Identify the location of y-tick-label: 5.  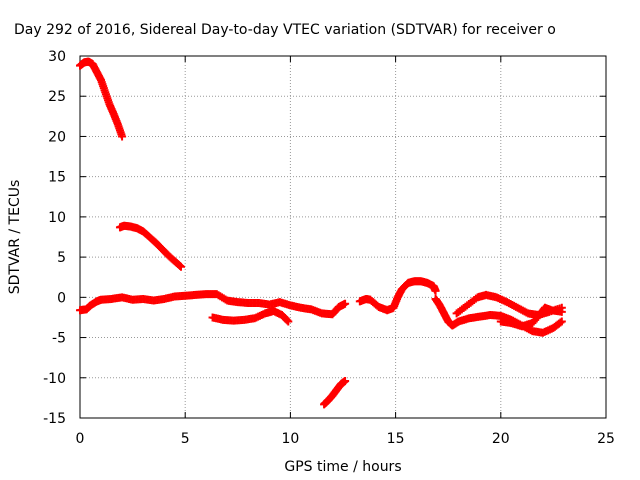
(61, 258).